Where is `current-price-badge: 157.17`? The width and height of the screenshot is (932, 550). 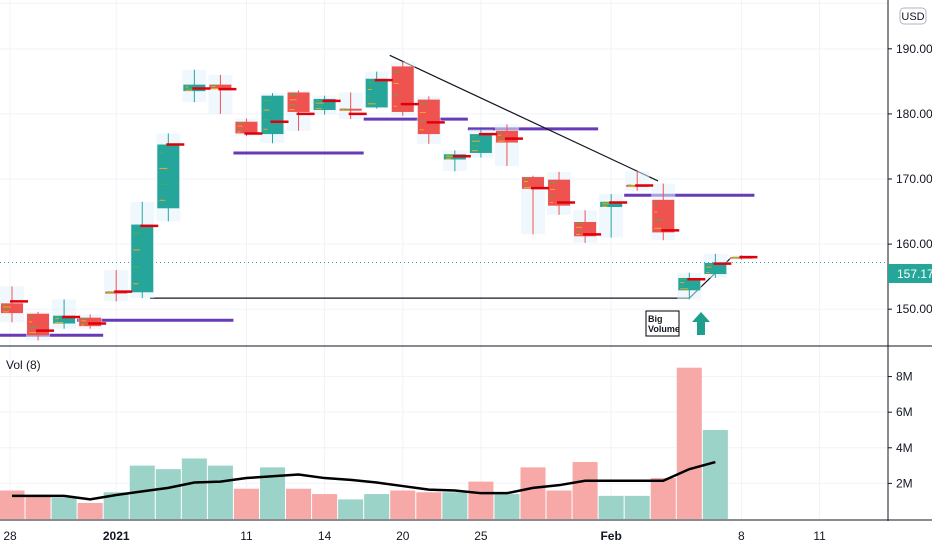 current-price-badge: 157.17 is located at coordinates (910, 273).